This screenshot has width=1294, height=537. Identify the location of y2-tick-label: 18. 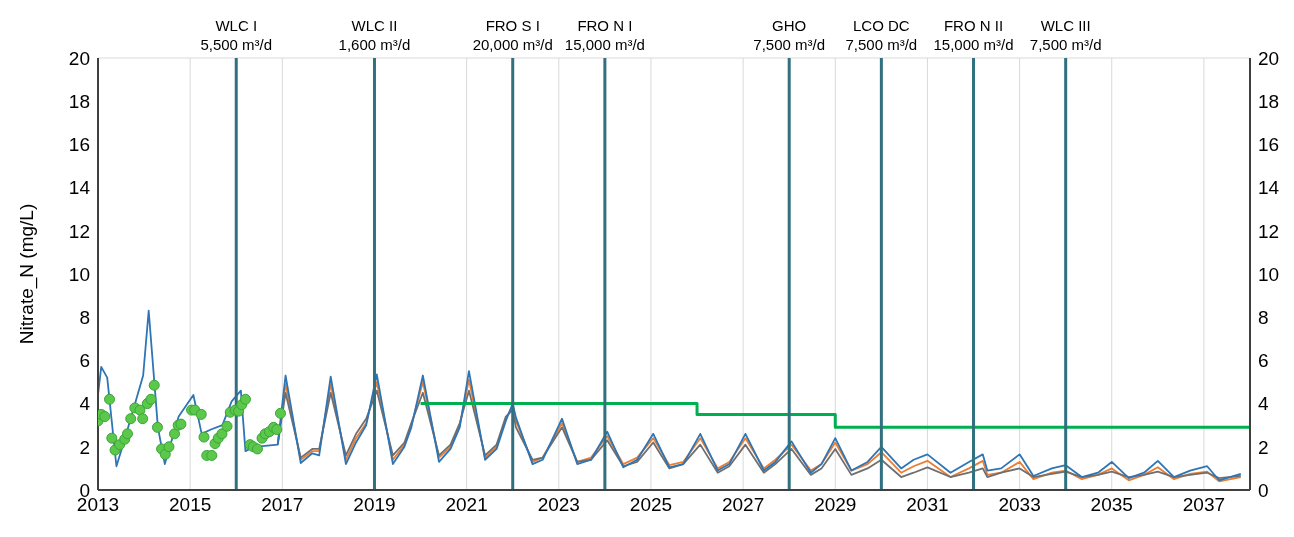
(1269, 101).